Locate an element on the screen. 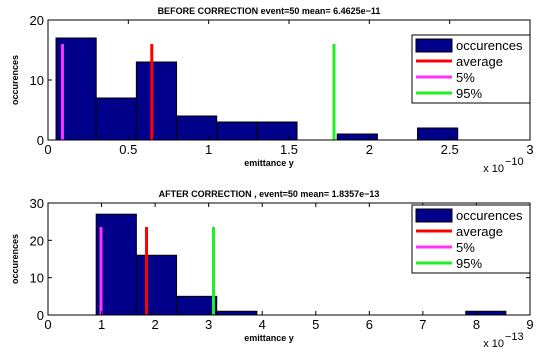 The height and width of the screenshot is (357, 541). x-tick-label: 5 is located at coordinates (315, 324).